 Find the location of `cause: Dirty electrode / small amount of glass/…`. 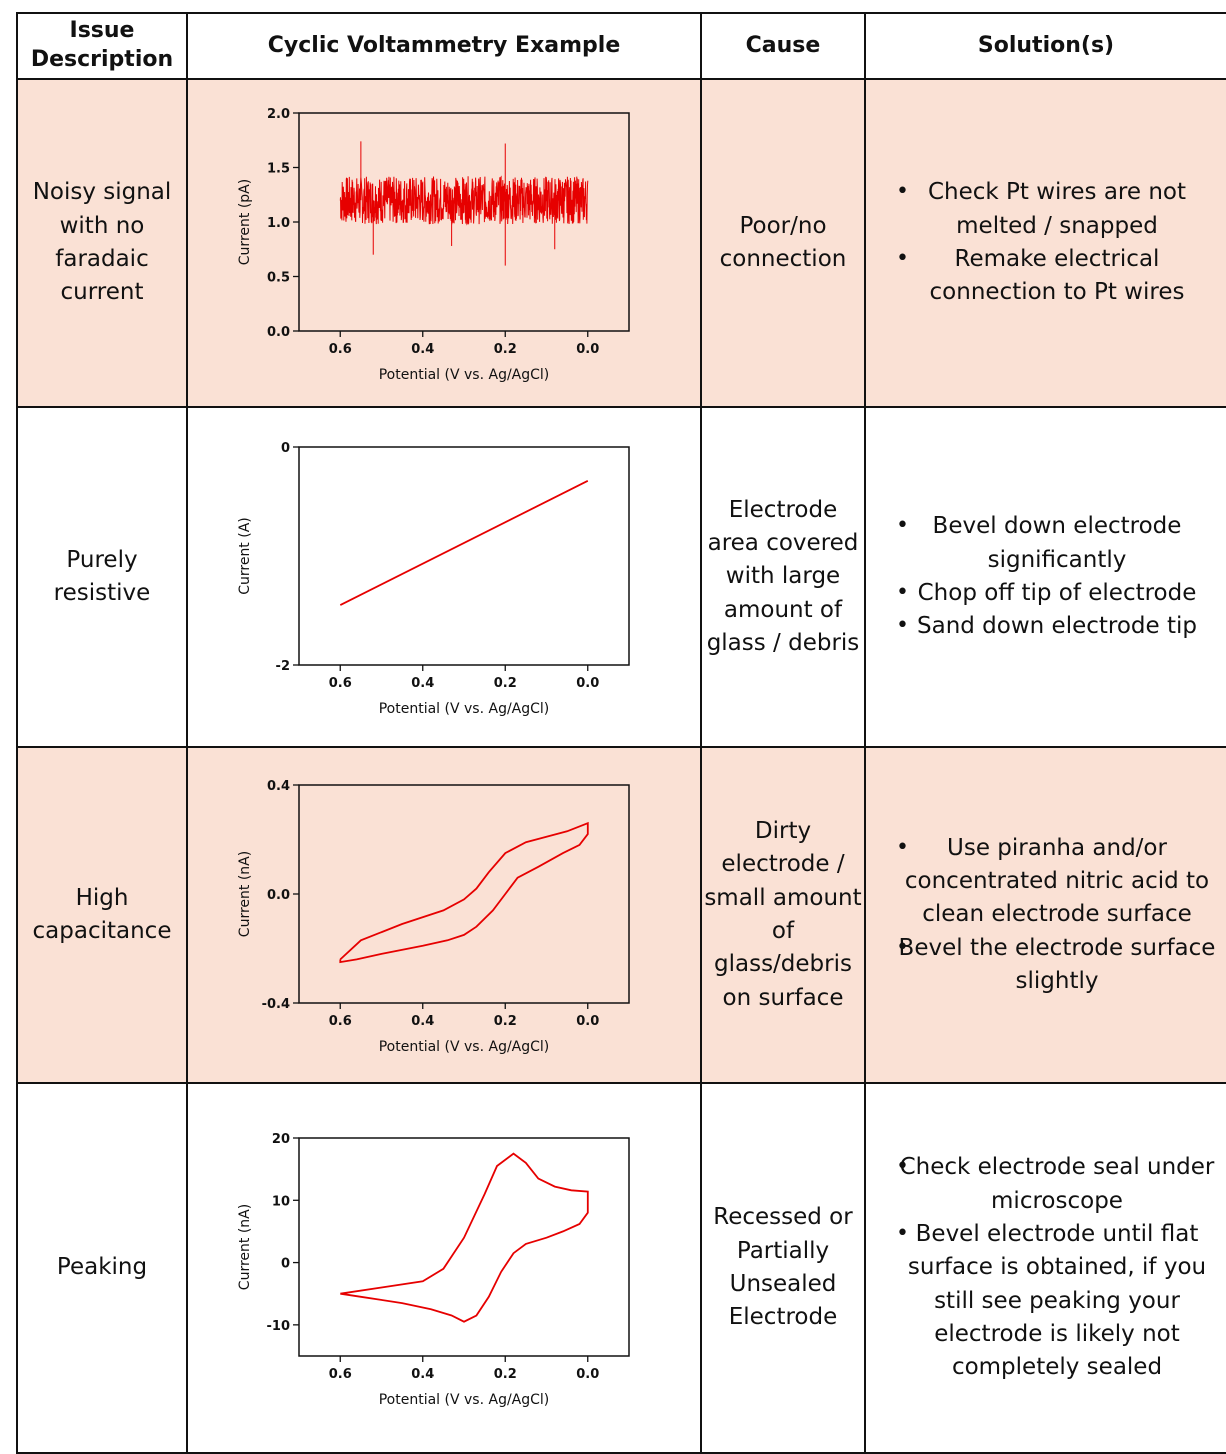

cause: Dirty electrode / small amount of glass/… is located at coordinates (783, 915).